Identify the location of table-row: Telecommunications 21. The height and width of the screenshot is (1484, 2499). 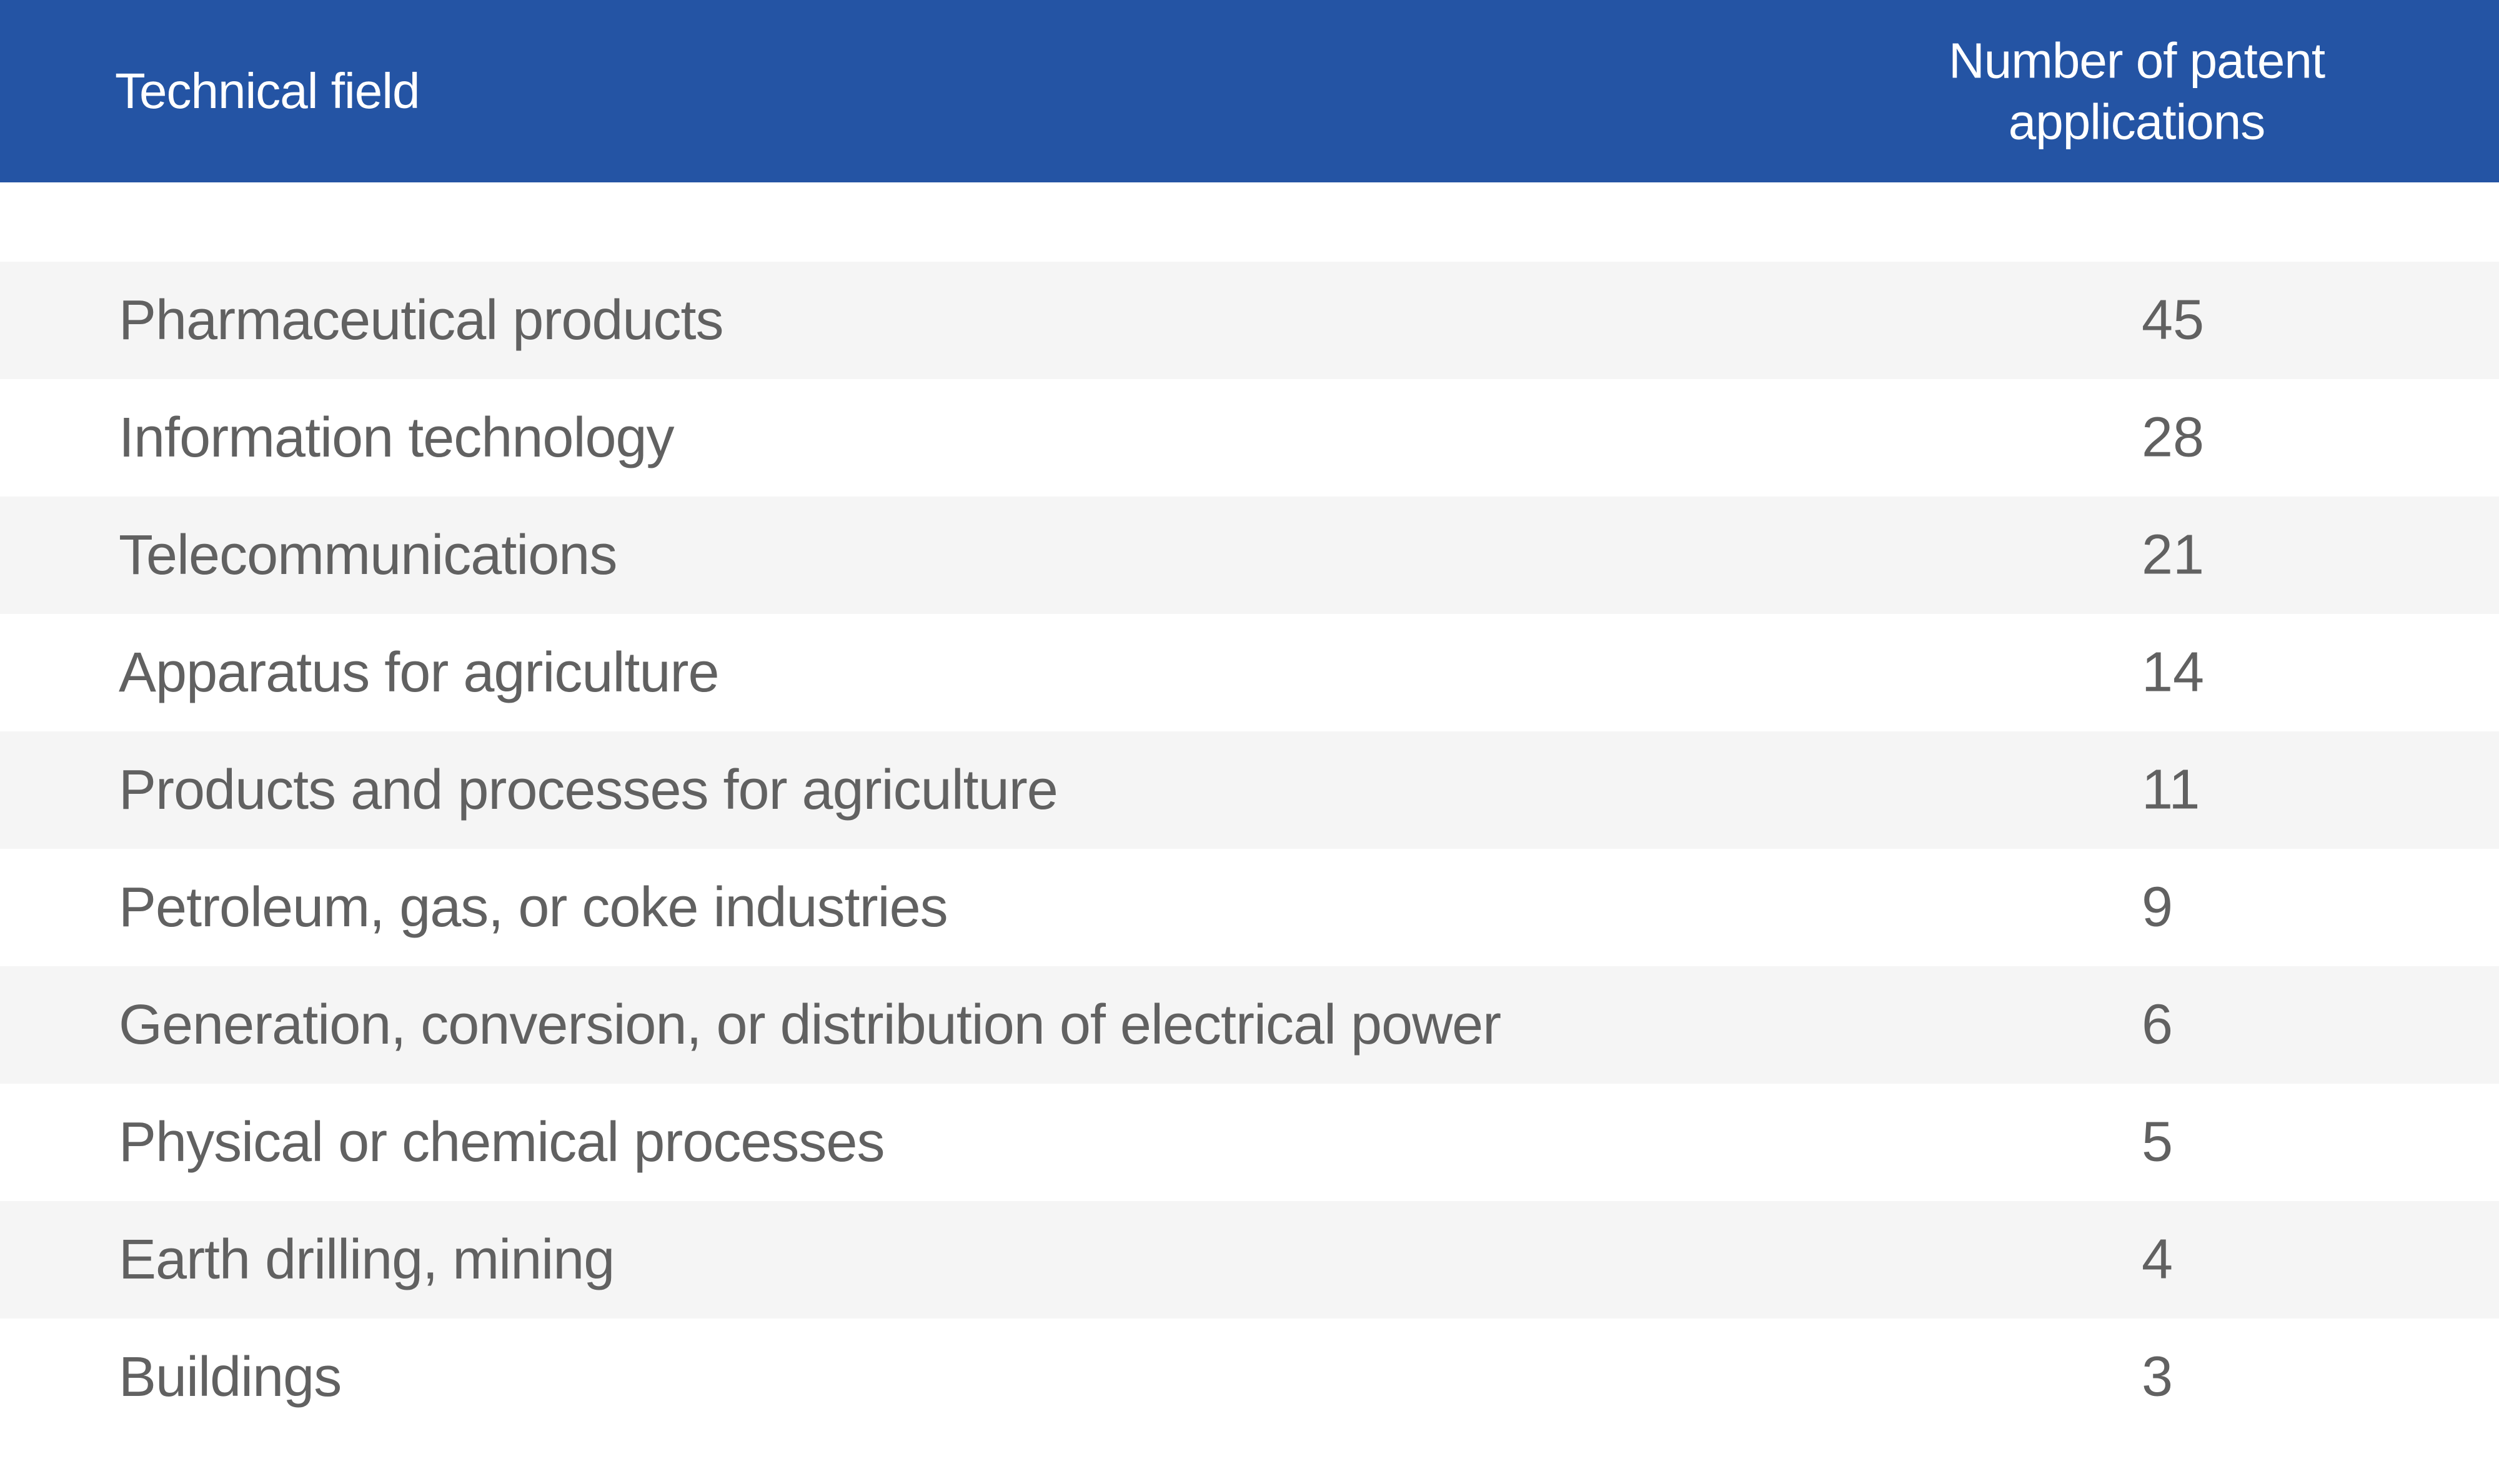
(1249, 555).